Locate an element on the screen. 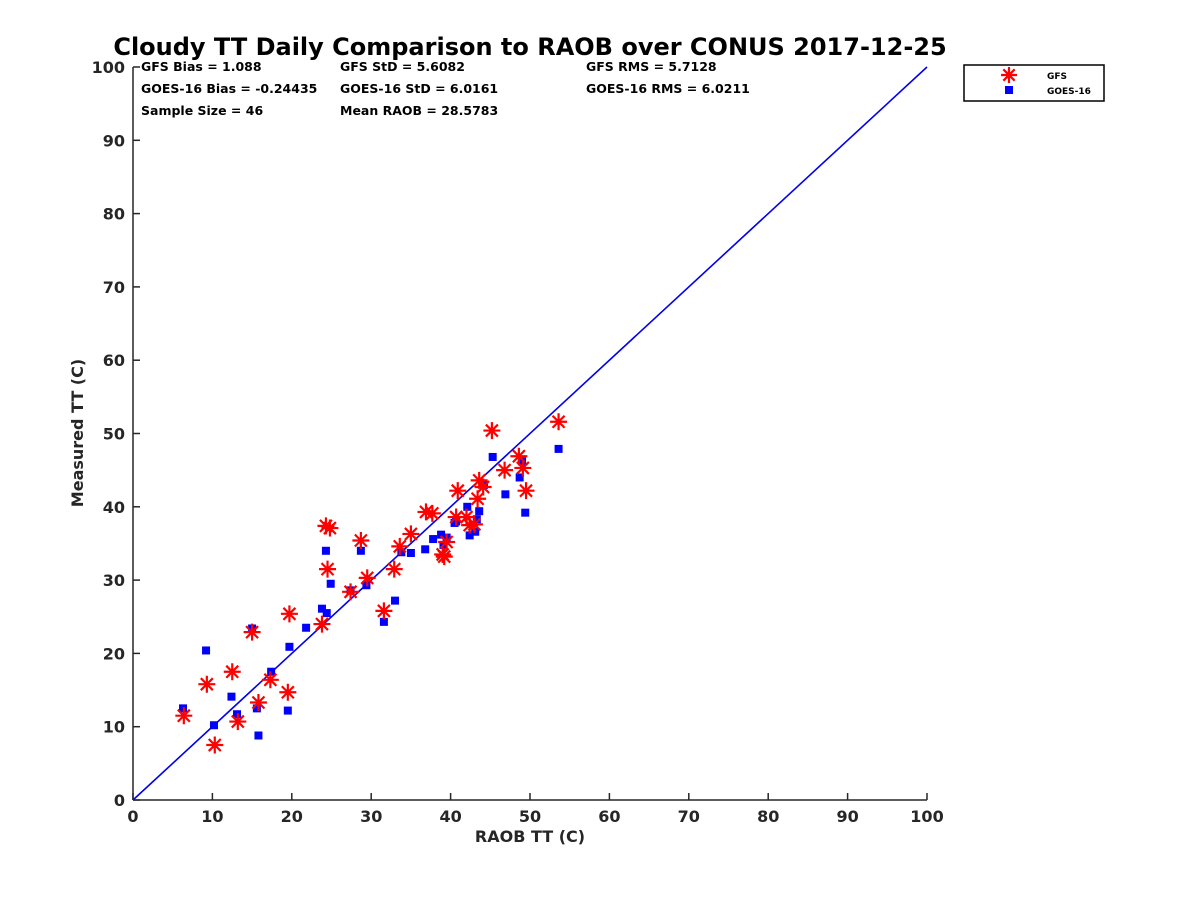  y-tick-label: 20 is located at coordinates (114, 653).